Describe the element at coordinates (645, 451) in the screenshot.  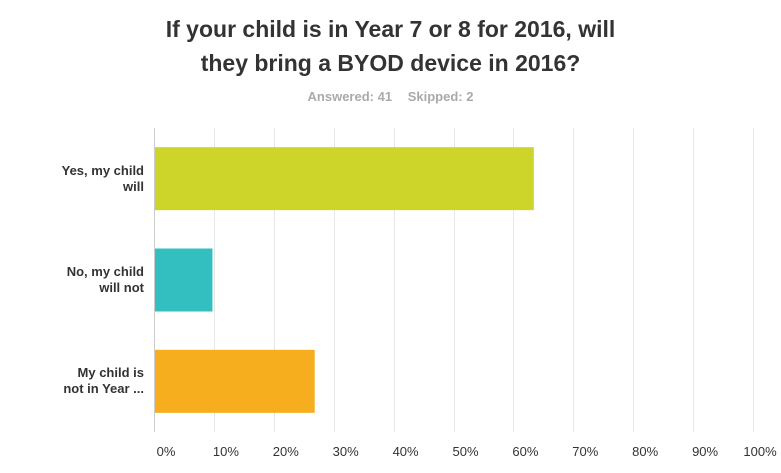
I see `x-tick-label: 80%` at that location.